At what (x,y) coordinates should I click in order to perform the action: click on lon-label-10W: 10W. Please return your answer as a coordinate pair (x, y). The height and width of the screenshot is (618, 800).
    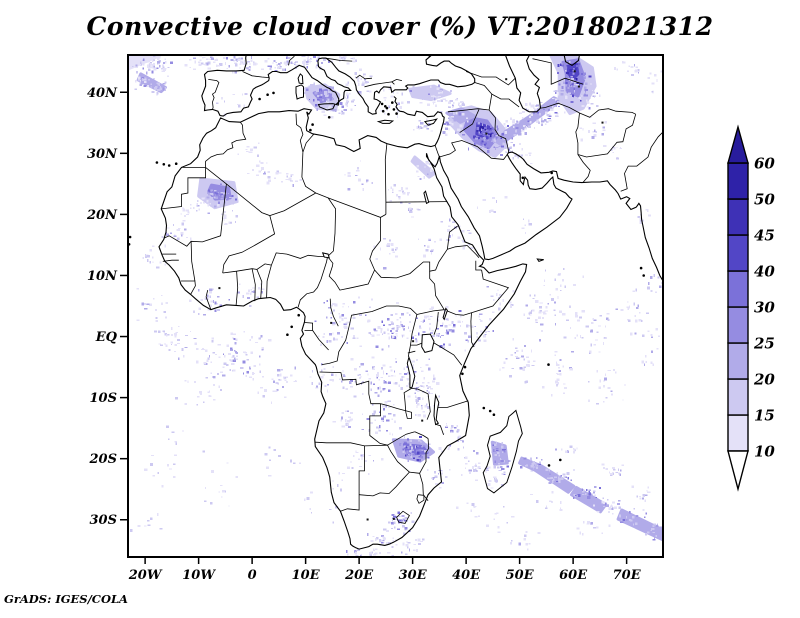
    Looking at the image, I should click on (199, 575).